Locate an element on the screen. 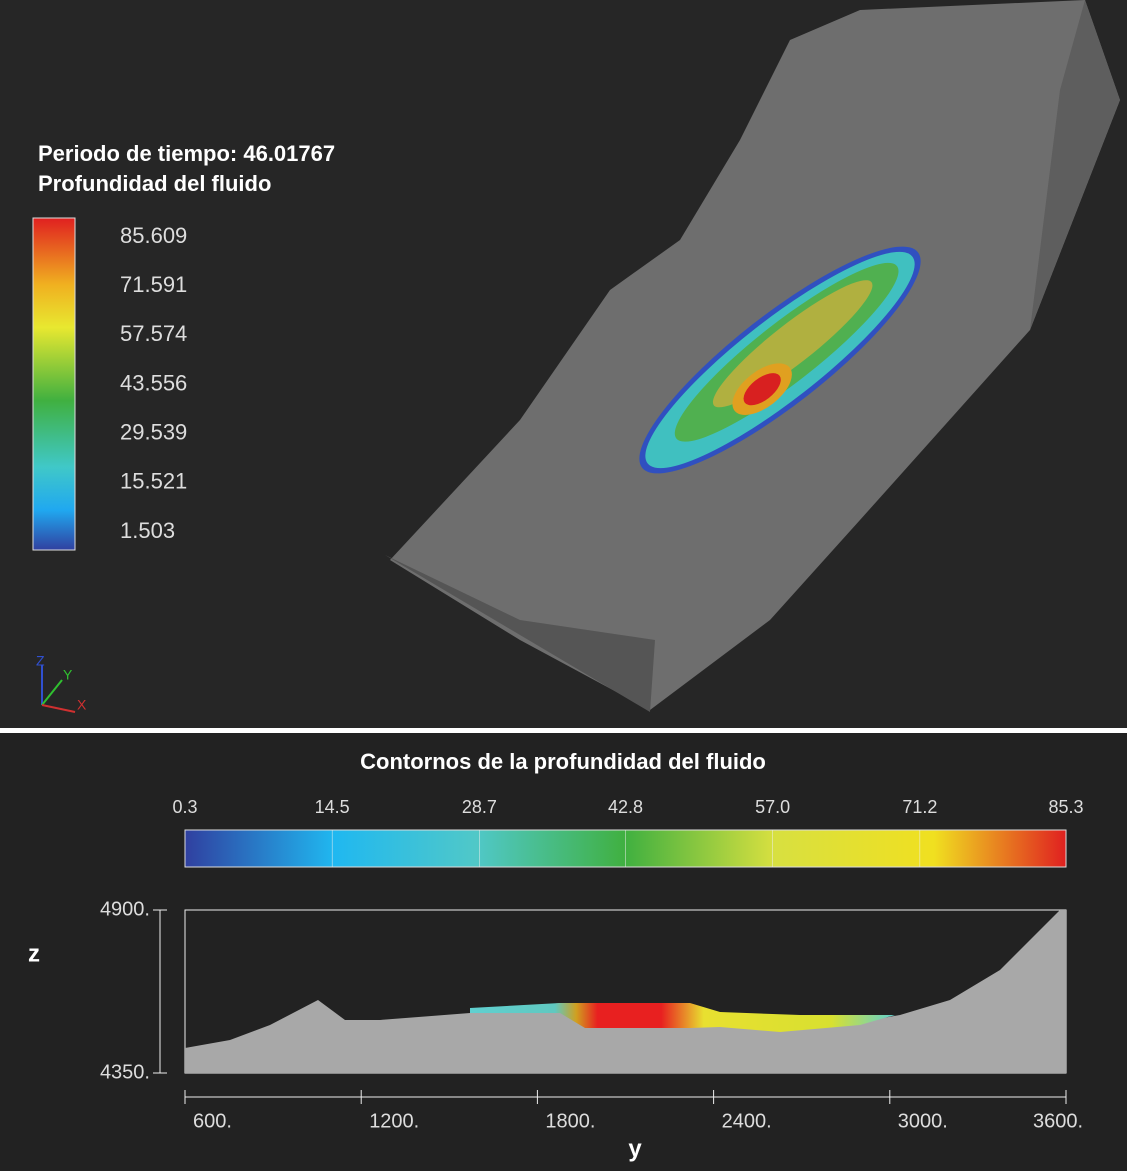  colorbar-label: 1.503 is located at coordinates (147, 530).